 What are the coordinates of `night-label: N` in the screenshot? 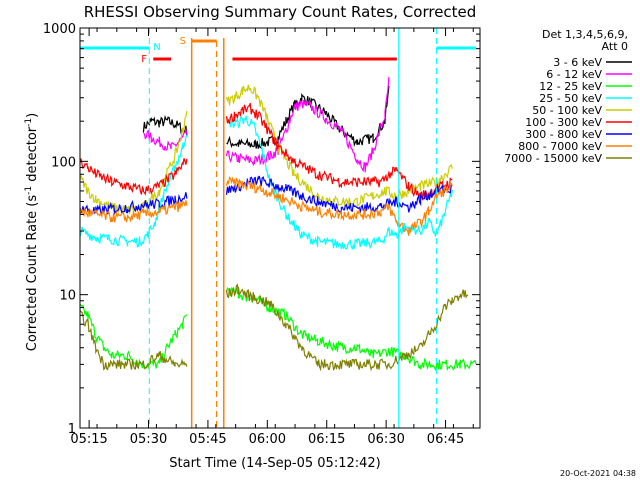 It's located at (156, 47).